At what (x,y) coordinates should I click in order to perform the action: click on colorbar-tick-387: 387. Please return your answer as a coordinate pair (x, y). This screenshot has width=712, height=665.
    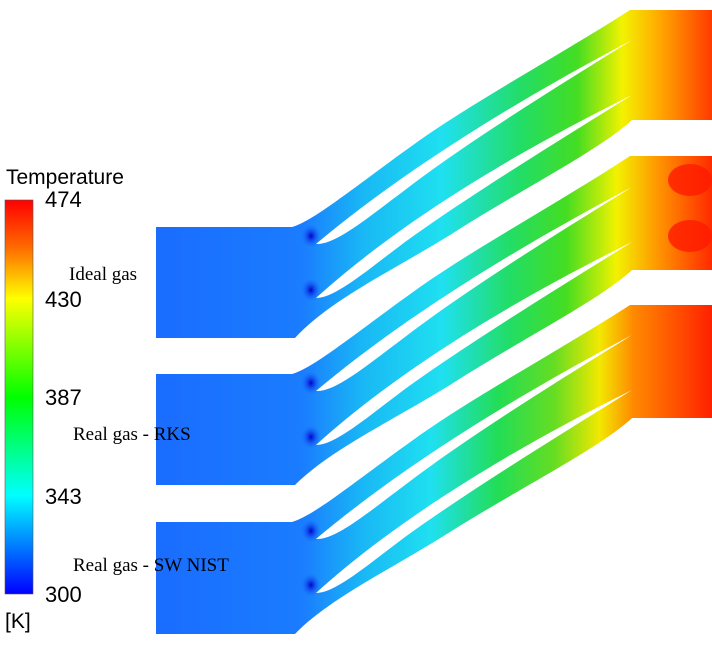
    Looking at the image, I should click on (63, 397).